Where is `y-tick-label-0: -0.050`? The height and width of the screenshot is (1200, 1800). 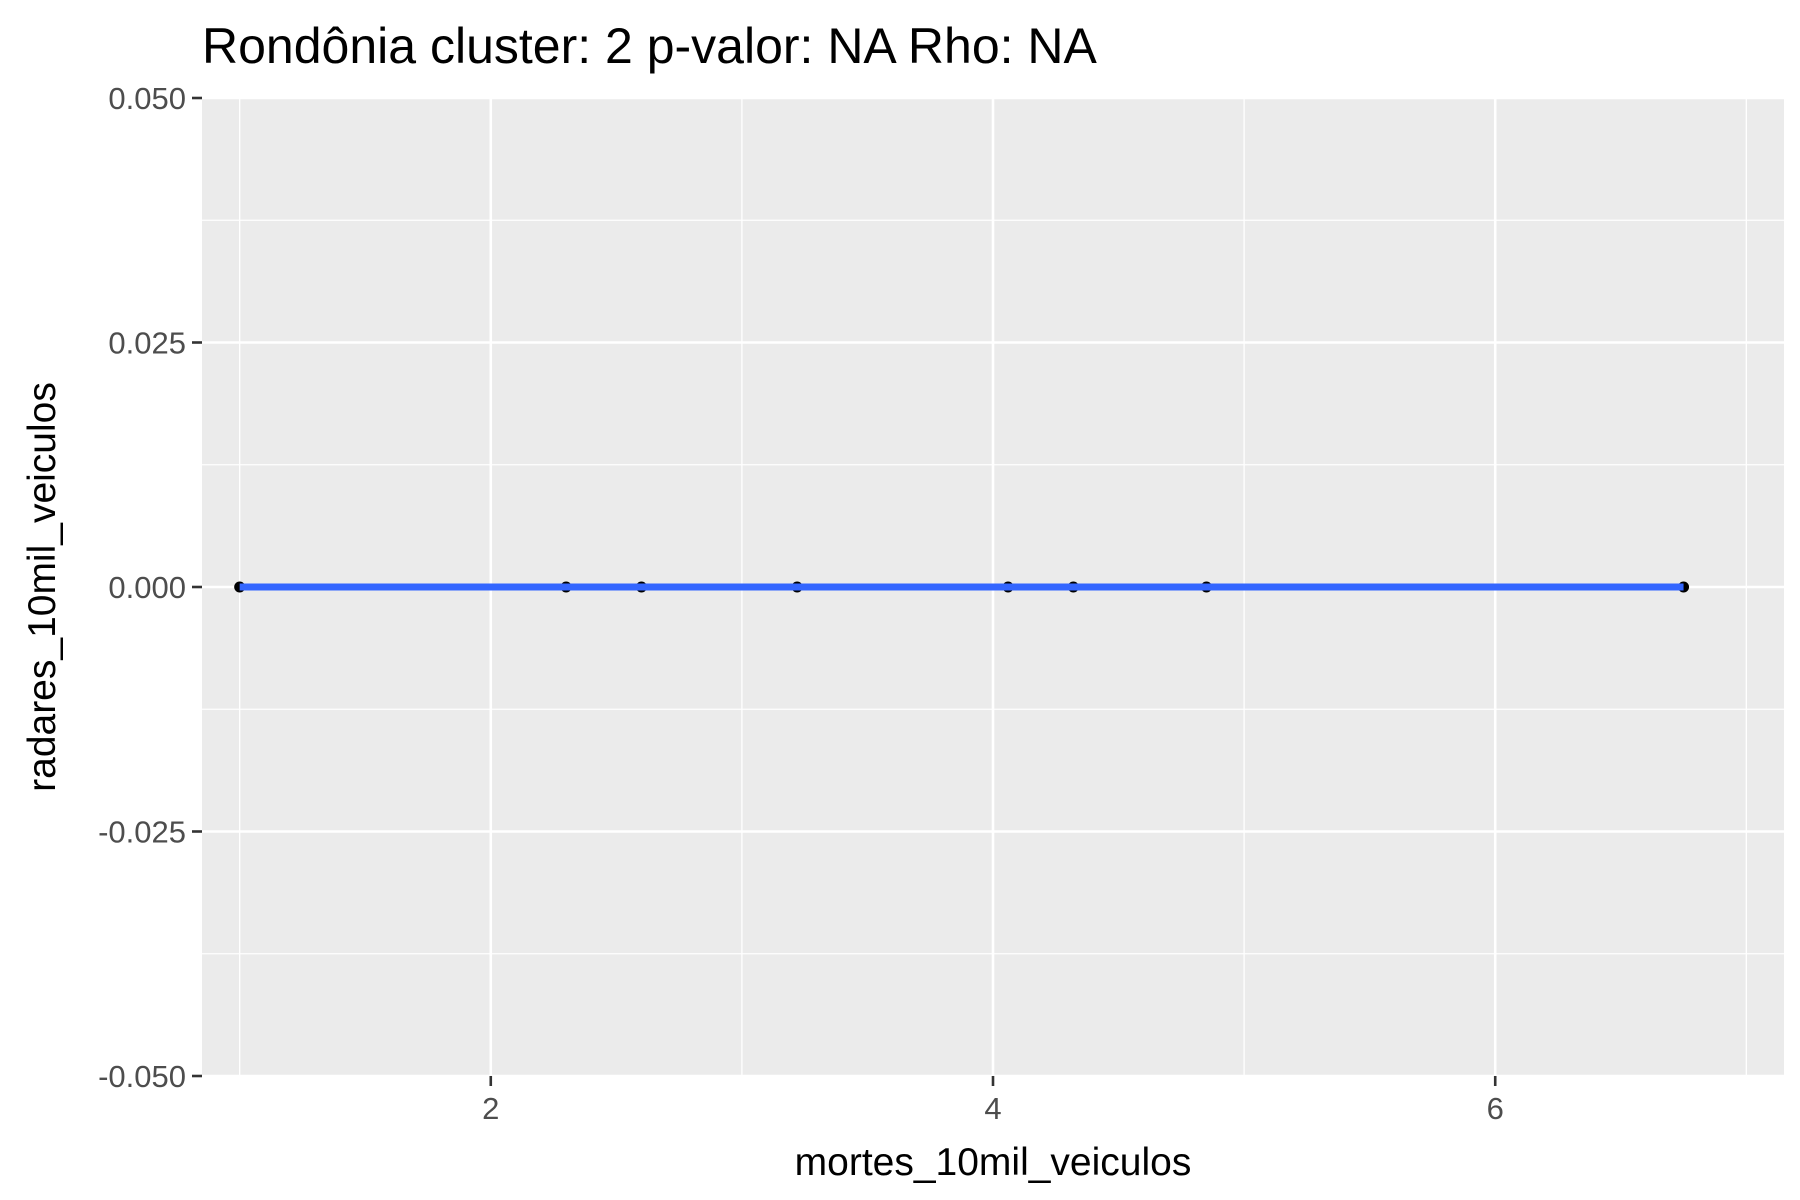
y-tick-label-0: -0.050 is located at coordinates (142, 1076).